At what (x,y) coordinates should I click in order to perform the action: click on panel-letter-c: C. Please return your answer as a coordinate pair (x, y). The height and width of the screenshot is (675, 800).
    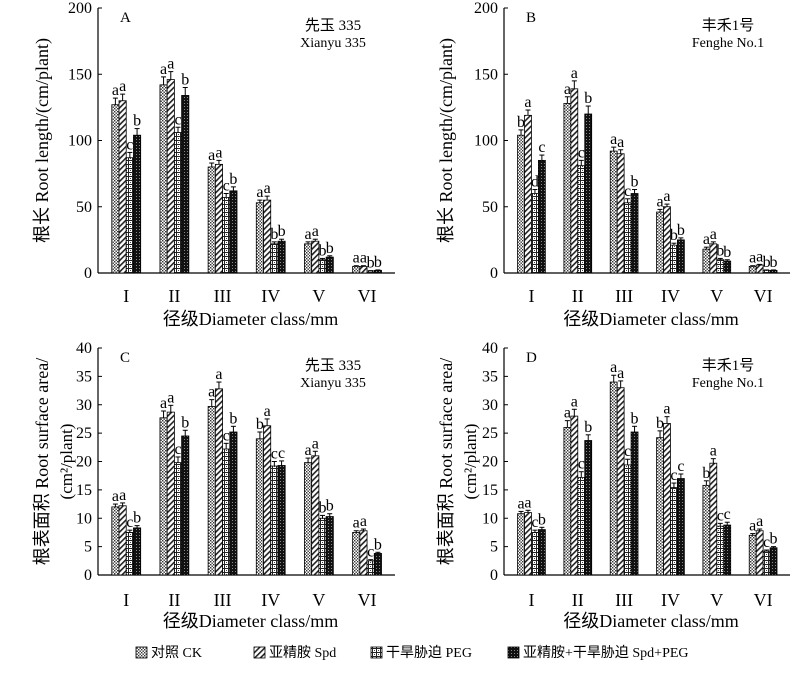
    Looking at the image, I should click on (125, 358).